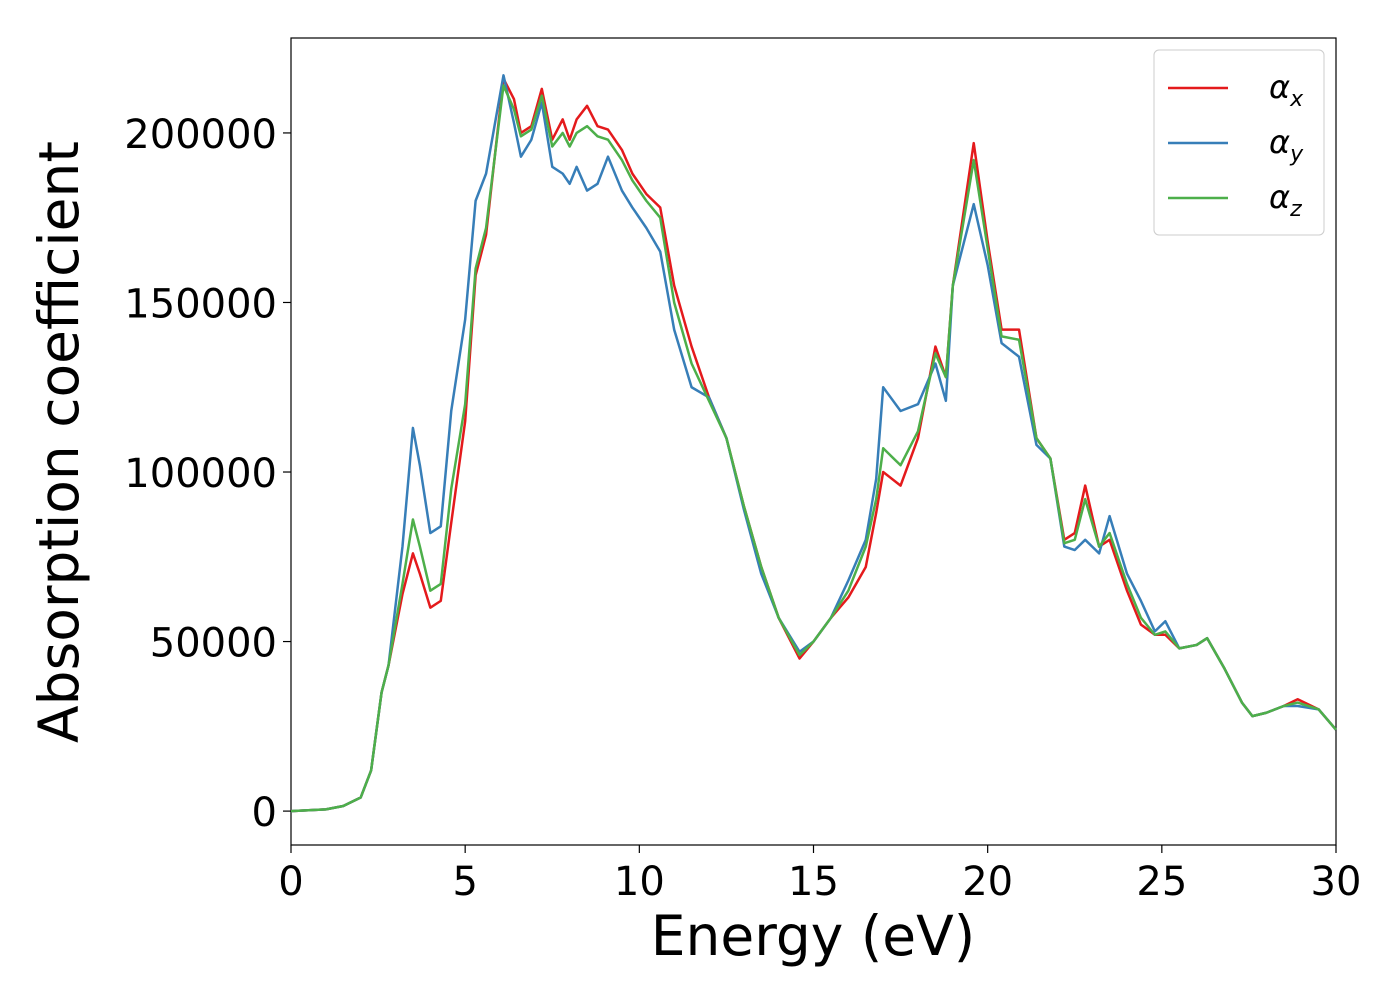 The height and width of the screenshot is (1000, 1400). What do you see at coordinates (1239, 142) in the screenshot?
I see `legend-box` at bounding box center [1239, 142].